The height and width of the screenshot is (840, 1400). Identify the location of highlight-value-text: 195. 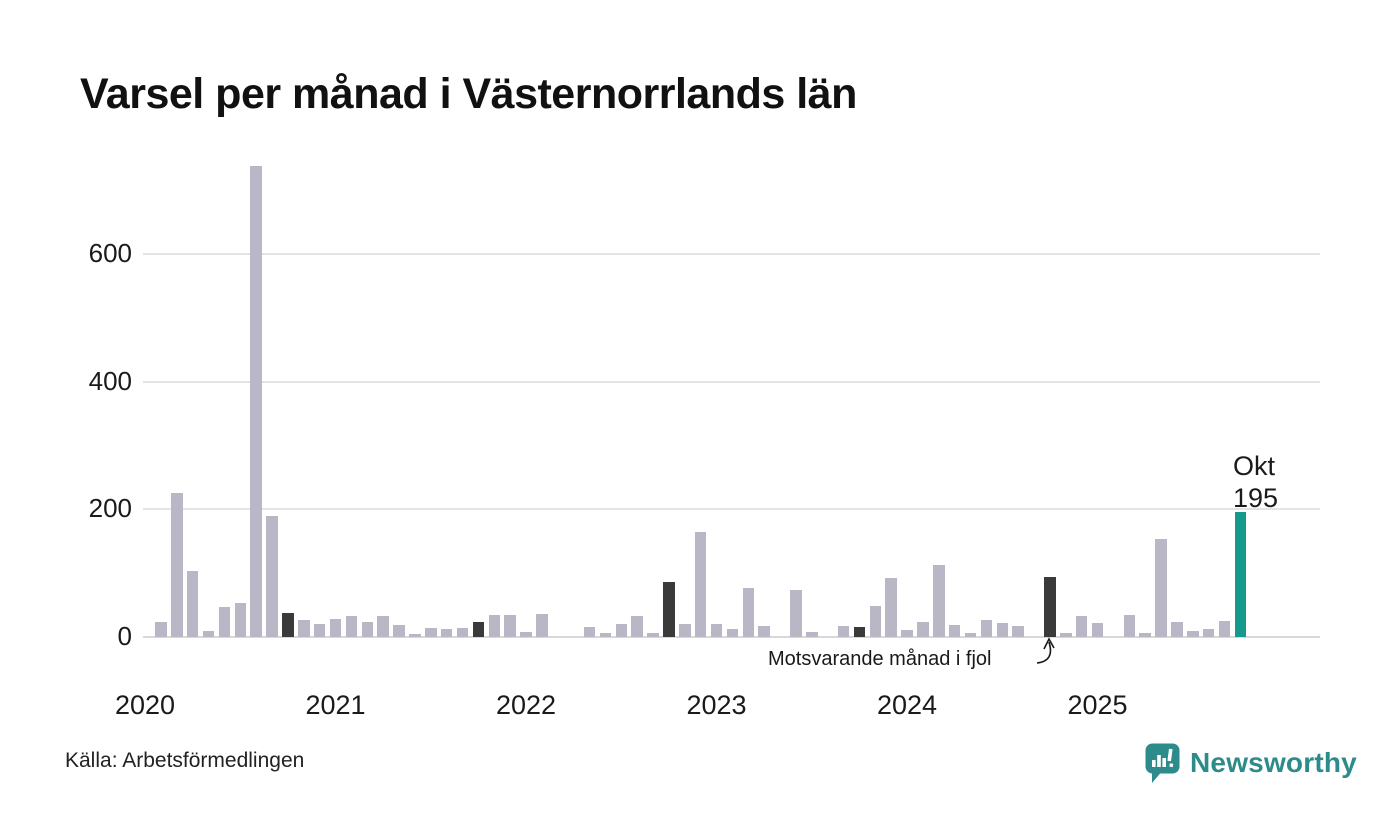
(1256, 498).